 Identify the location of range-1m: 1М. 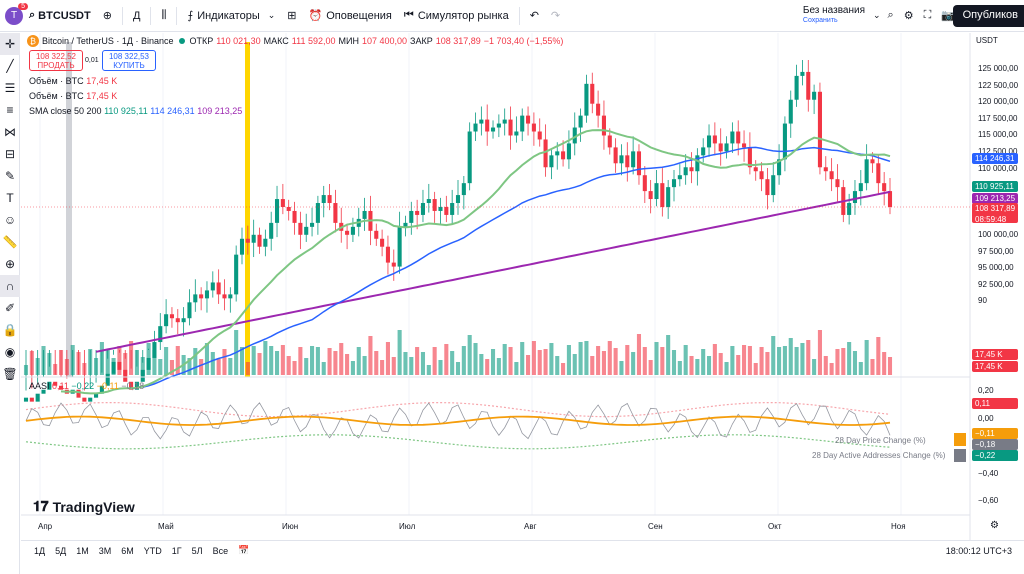
(82, 550).